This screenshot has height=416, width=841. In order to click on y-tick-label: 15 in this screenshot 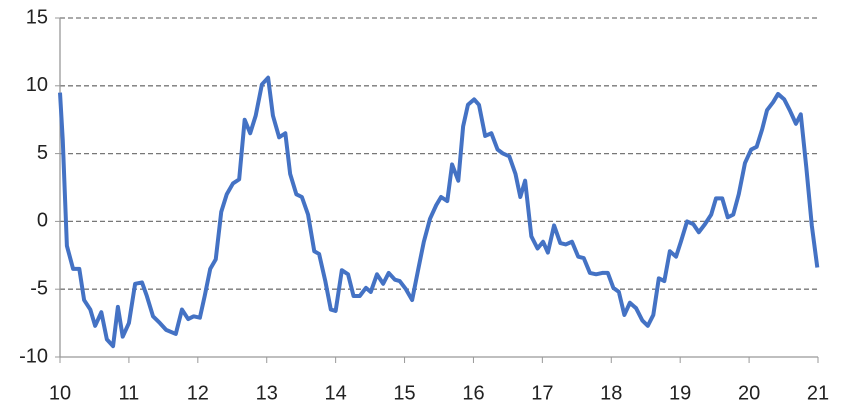, I will do `click(37, 17)`.